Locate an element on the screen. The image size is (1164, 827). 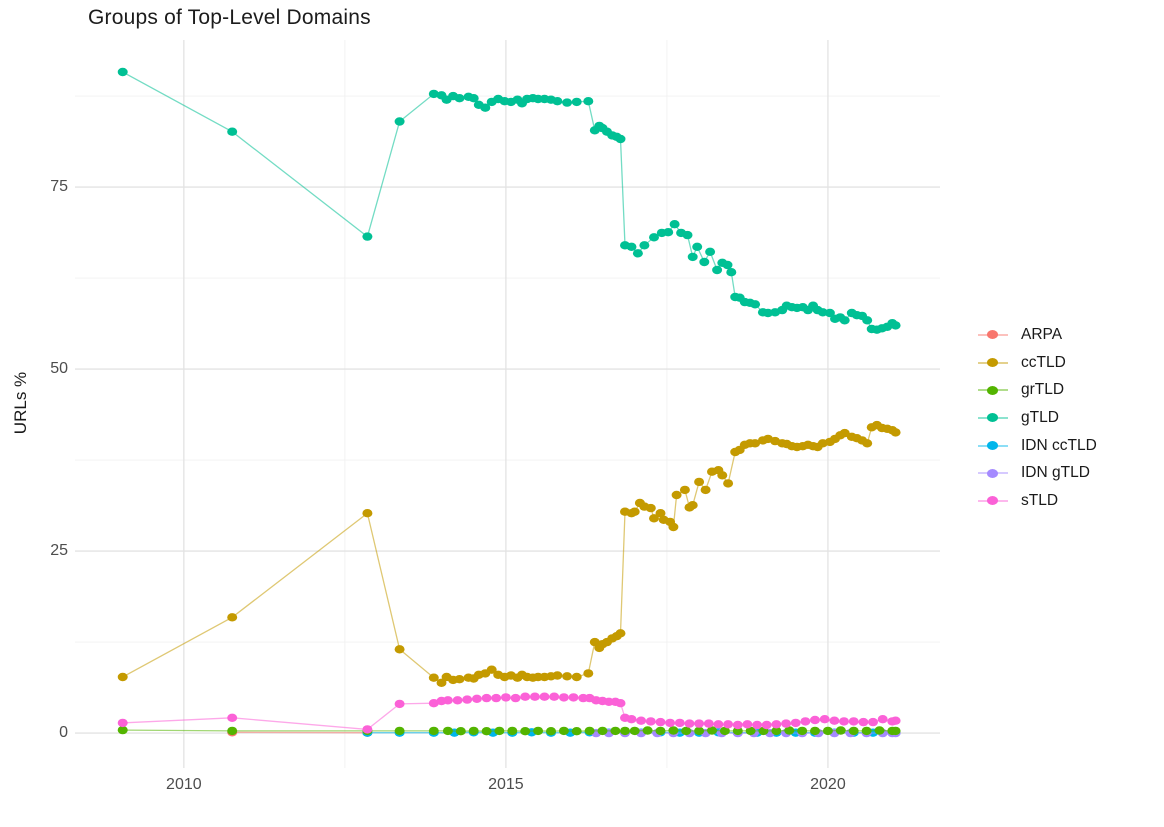
legend-key-dot is located at coordinates (992, 418).